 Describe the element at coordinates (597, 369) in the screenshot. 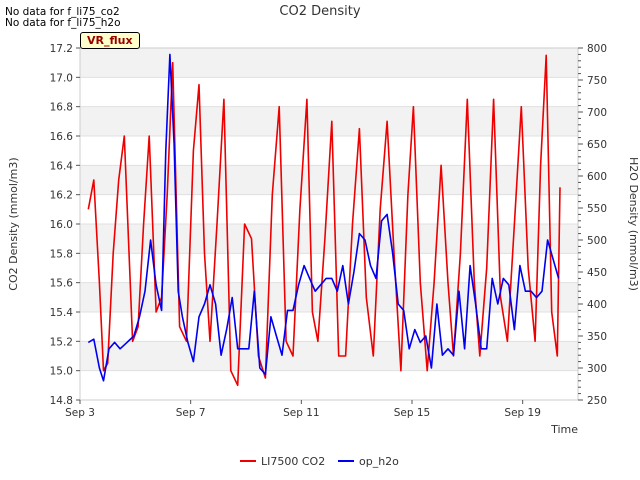

I see `y2-tick-label: 300` at that location.